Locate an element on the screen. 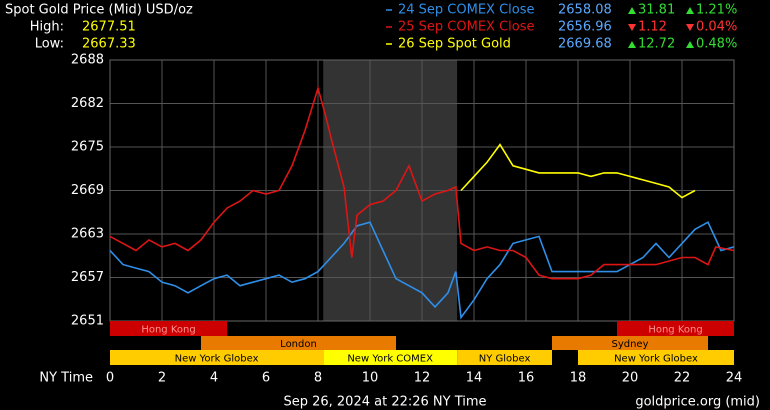  legend-change-pct: 0.04% is located at coordinates (716, 27).